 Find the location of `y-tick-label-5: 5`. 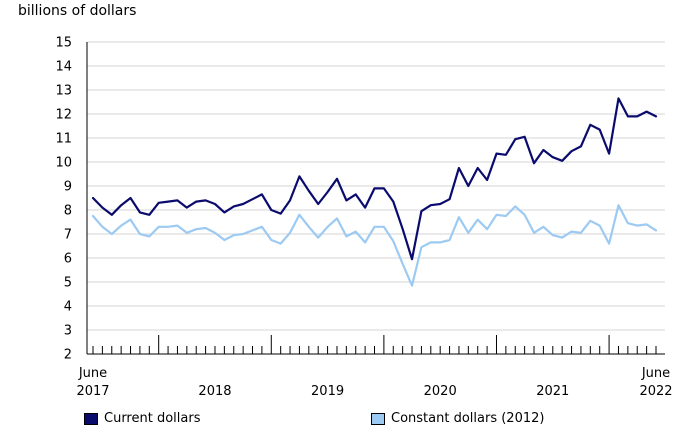

y-tick-label-5: 5 is located at coordinates (68, 283).